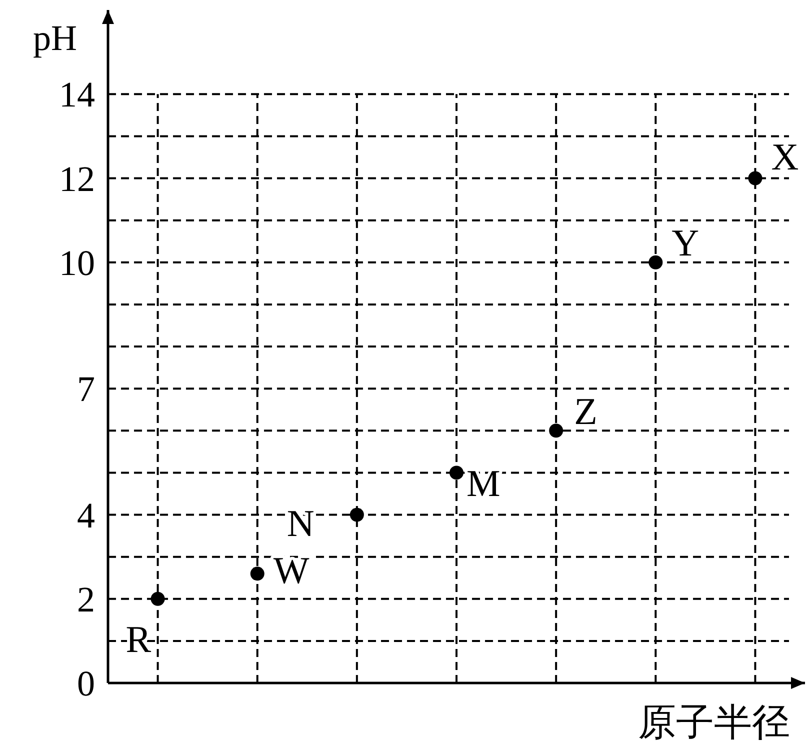 This screenshot has height=745, width=810. What do you see at coordinates (785, 157) in the screenshot?
I see `series-label: X` at bounding box center [785, 157].